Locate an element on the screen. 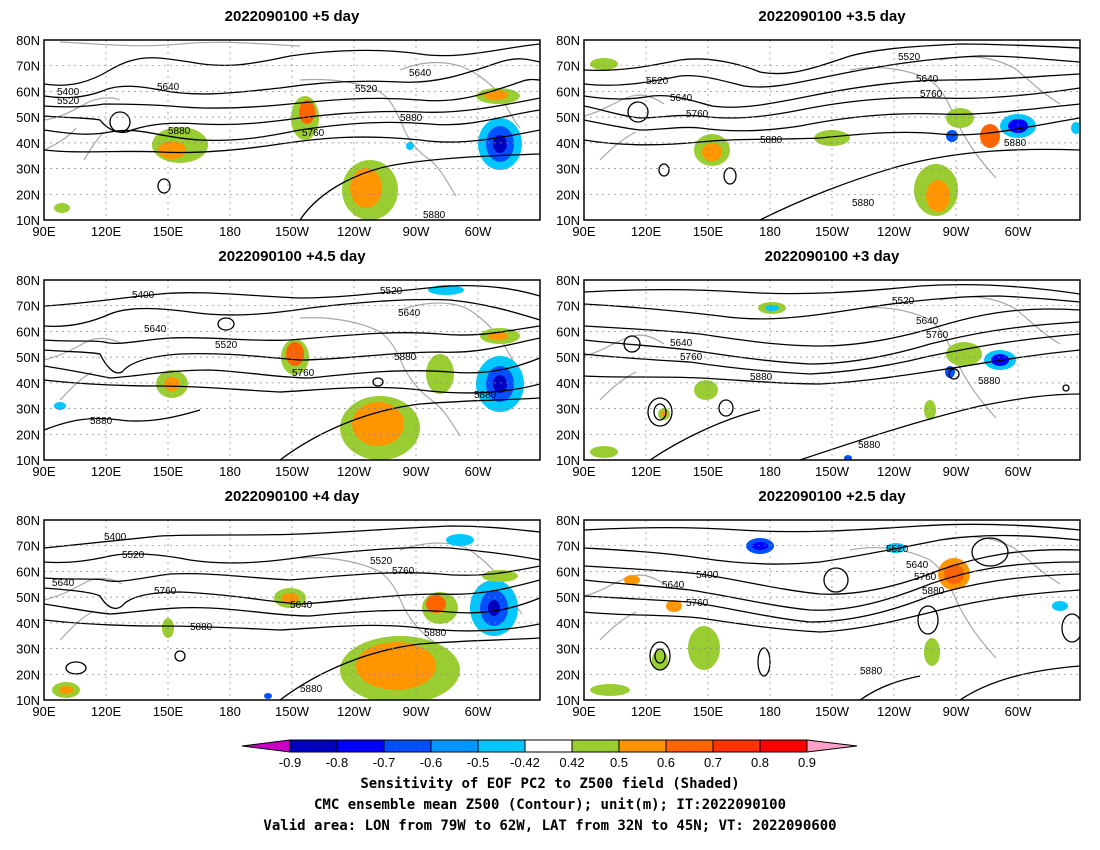  svg-text: 120W is located at coordinates (894, 711).